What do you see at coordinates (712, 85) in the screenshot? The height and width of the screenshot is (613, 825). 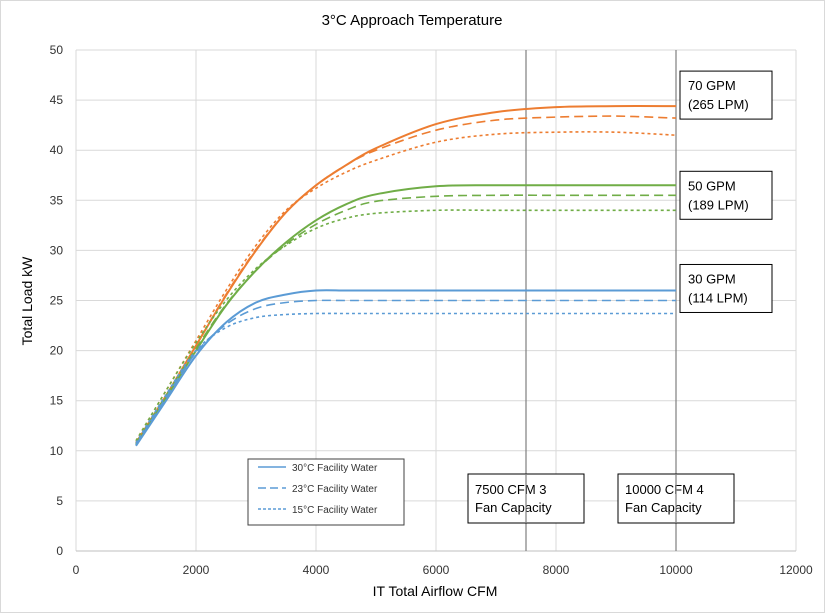 I see `group-label-line1: 70 GPM` at bounding box center [712, 85].